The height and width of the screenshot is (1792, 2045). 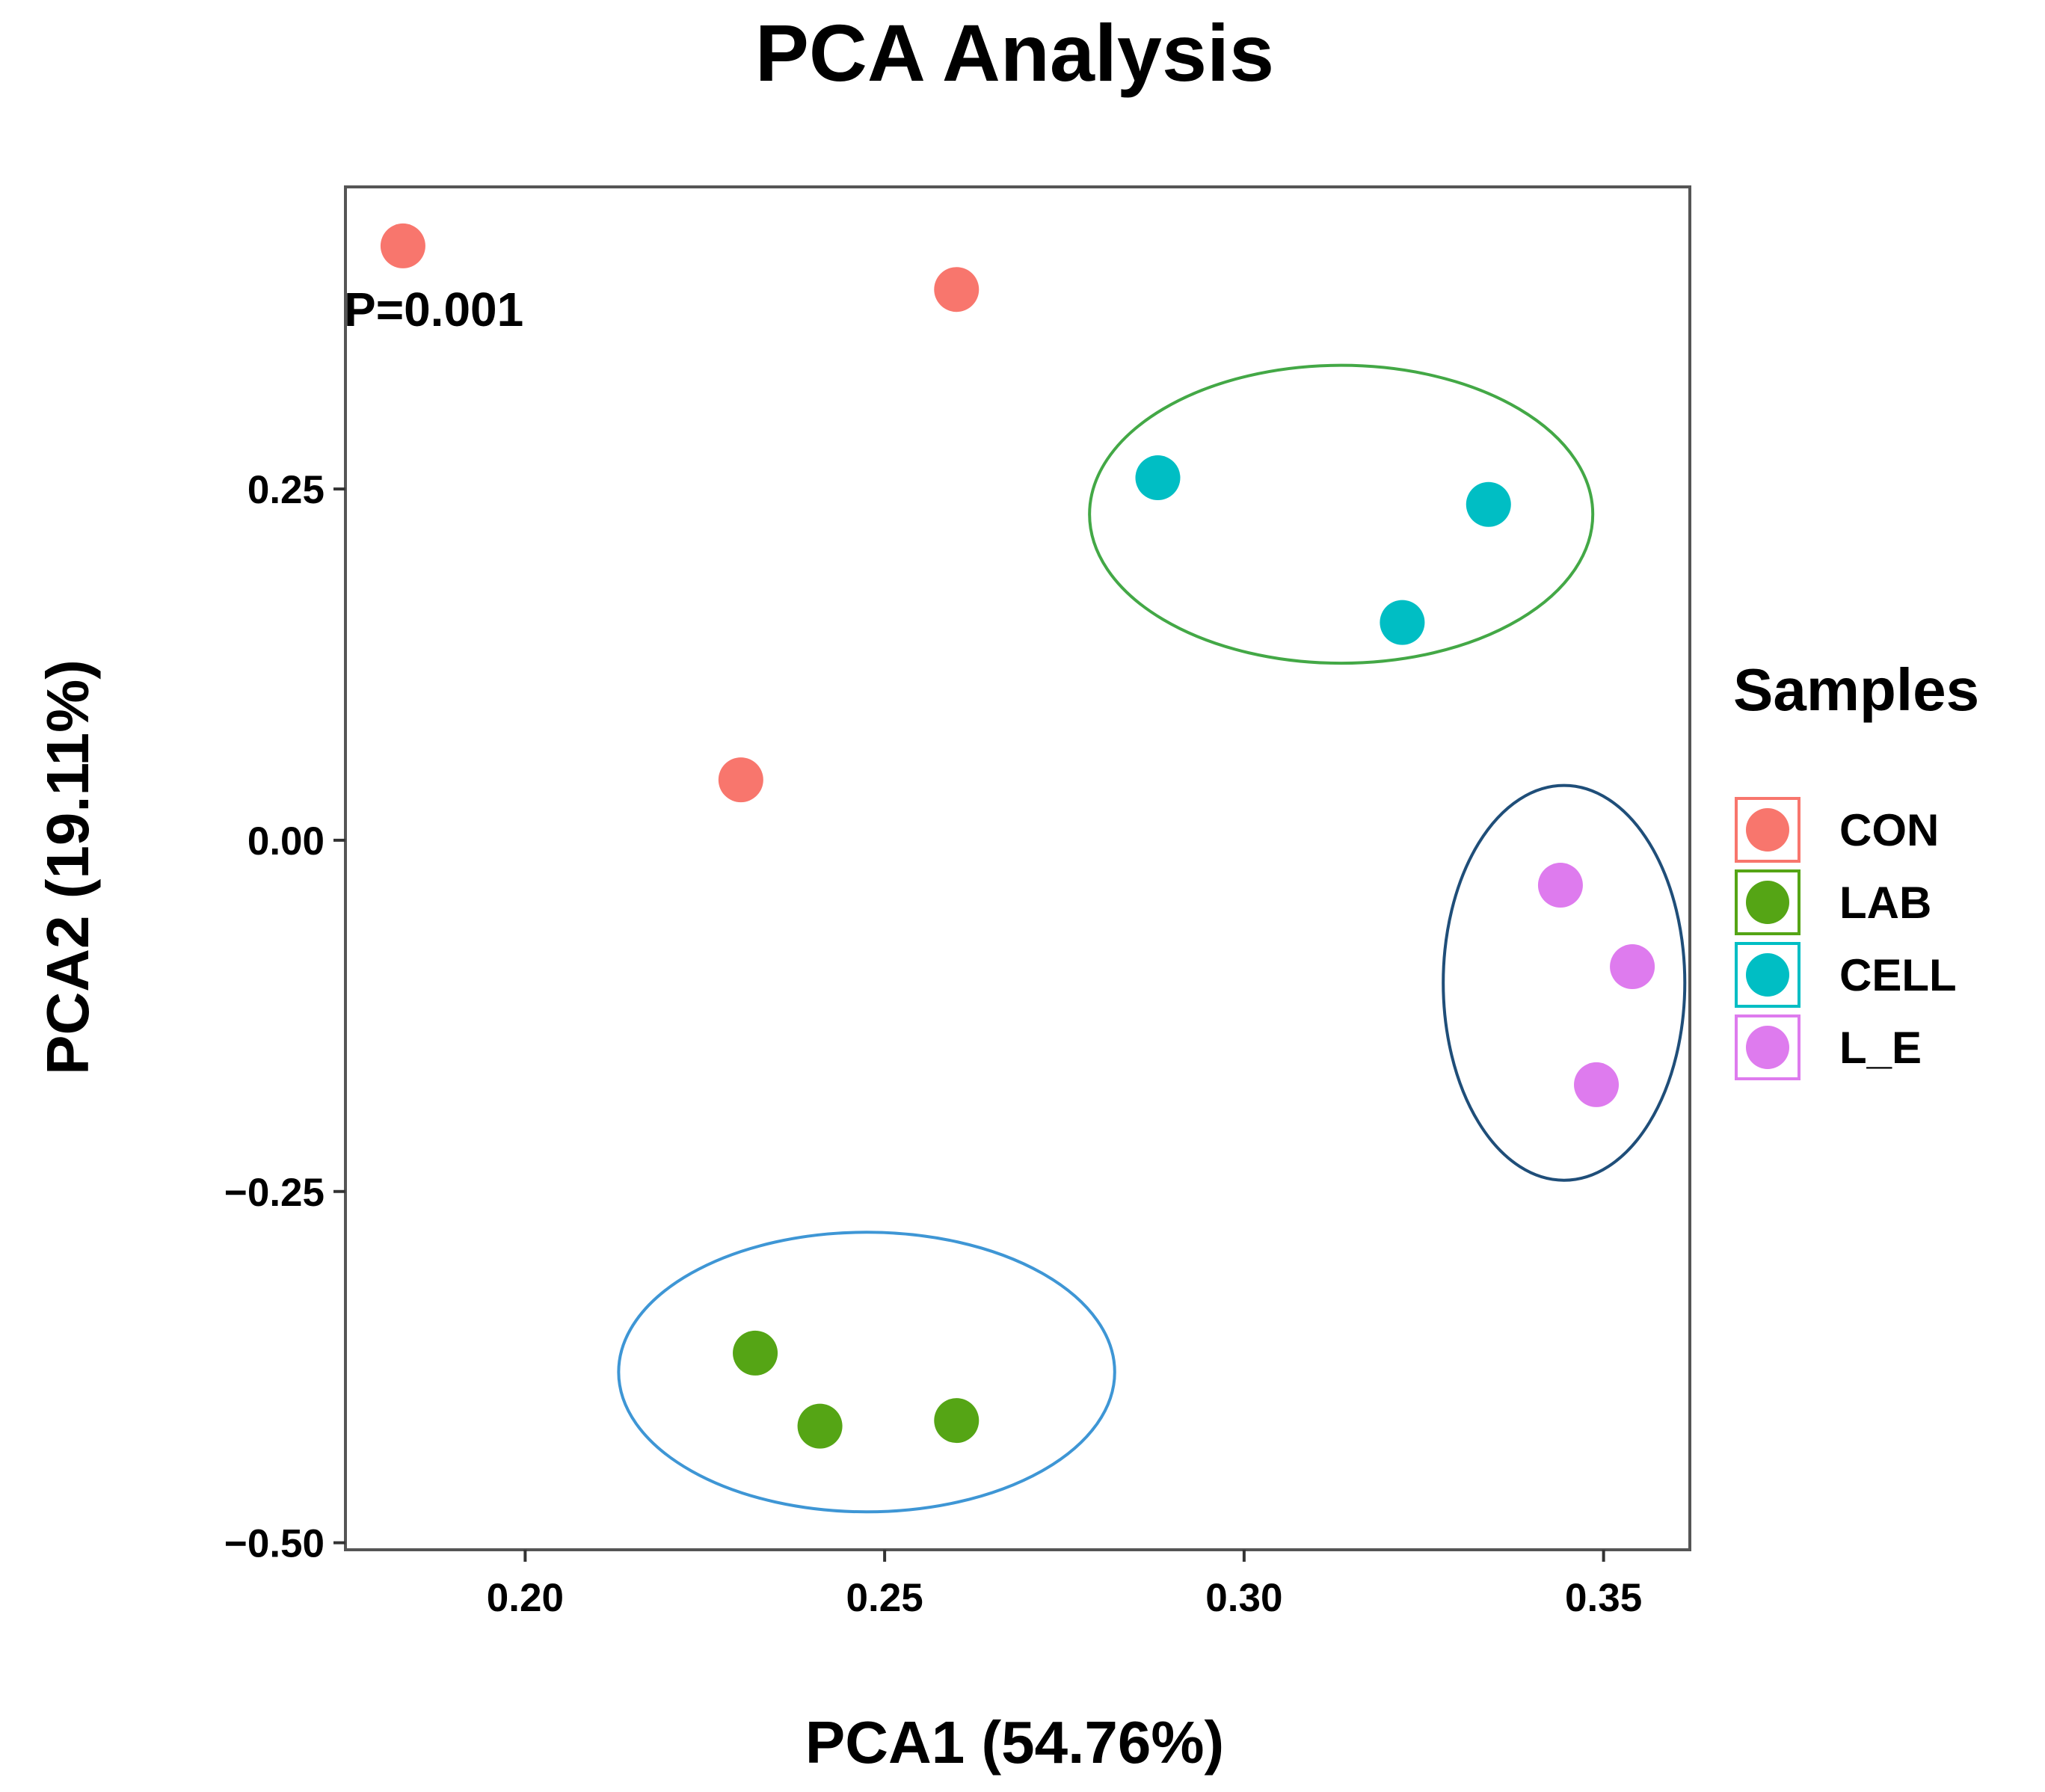 I want to click on x-tick-label: 0.30, so click(x=1243, y=1598).